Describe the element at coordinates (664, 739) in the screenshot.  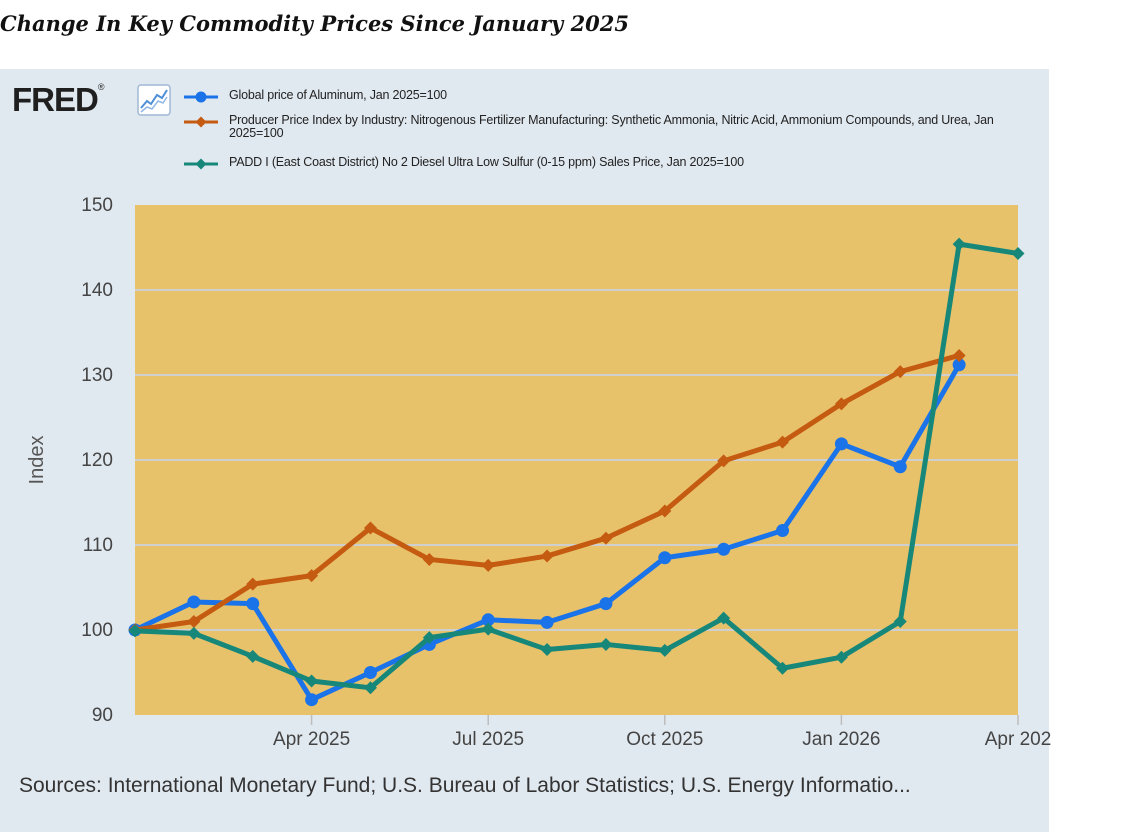
I see `x-tick-label: Oct 2025` at that location.